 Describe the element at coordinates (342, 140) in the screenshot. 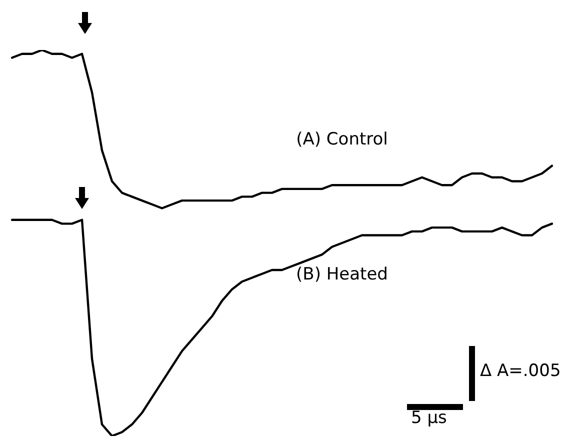

I see `text: (A) Control` at that location.